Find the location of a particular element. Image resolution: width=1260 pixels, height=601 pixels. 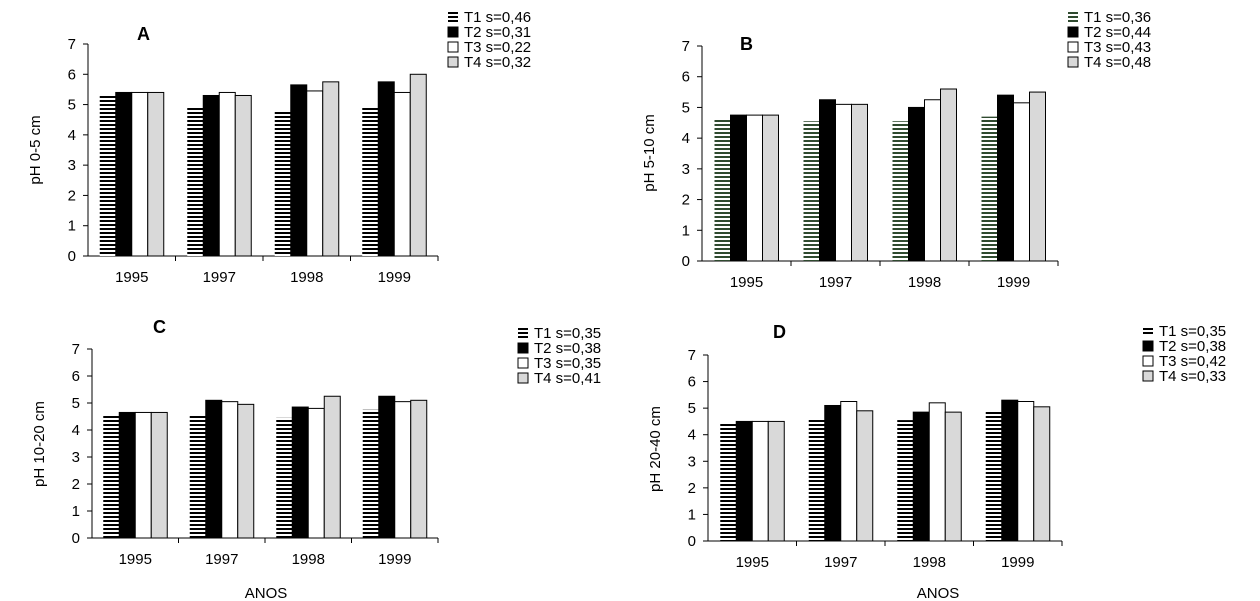

bar-d-1997-t2 is located at coordinates (833, 473).